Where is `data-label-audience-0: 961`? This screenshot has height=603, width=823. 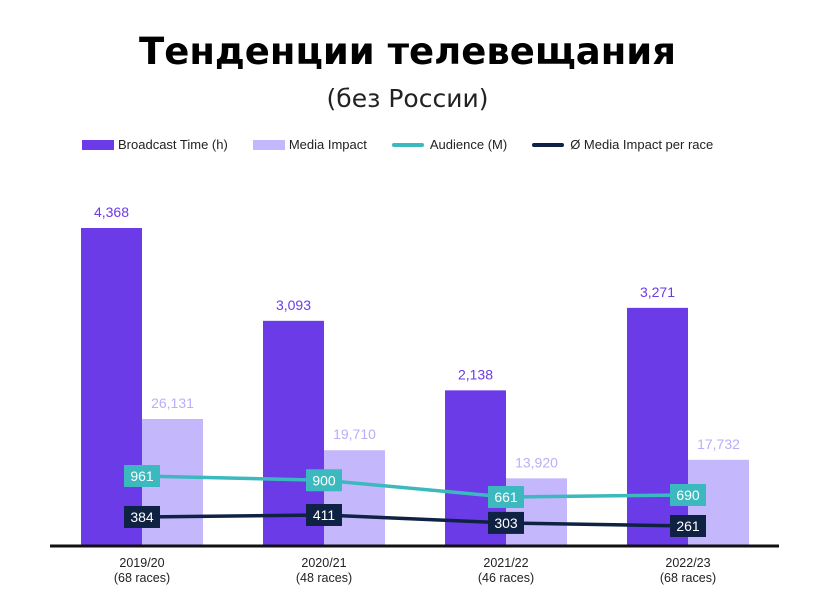
data-label-audience-0: 961 is located at coordinates (142, 476).